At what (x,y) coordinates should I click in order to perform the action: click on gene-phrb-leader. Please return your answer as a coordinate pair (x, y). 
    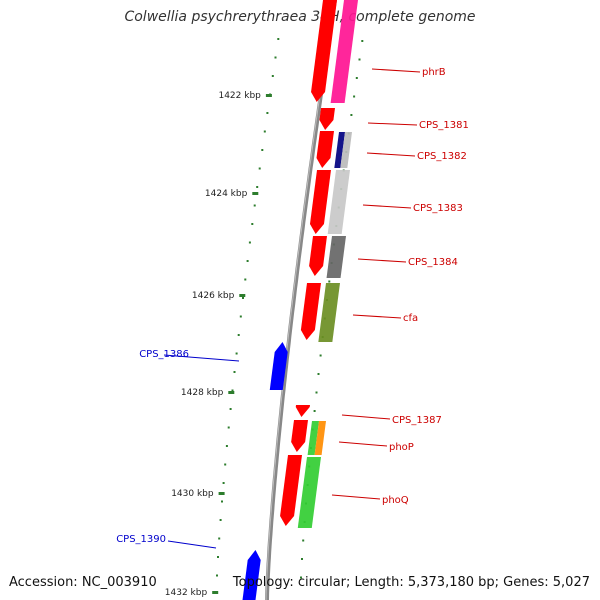
    Looking at the image, I should click on (396, 70).